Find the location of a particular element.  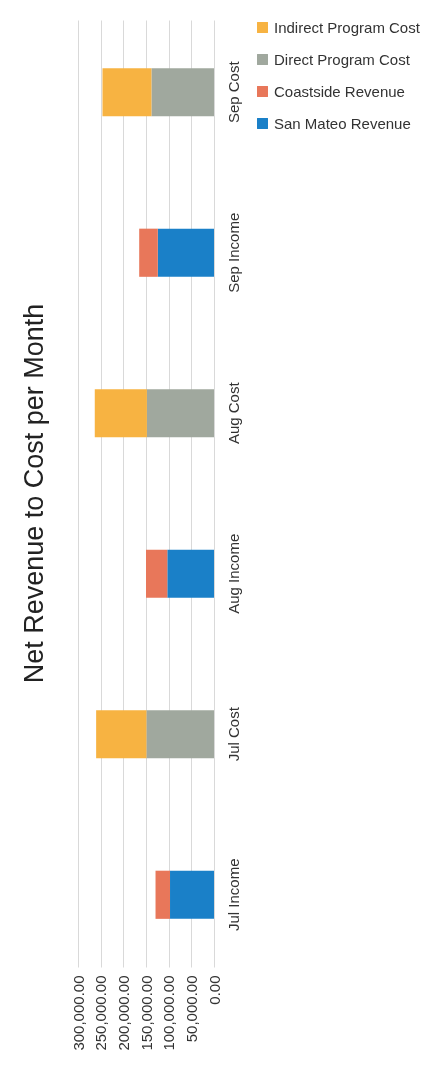

y-tick-label: Aug Cost is located at coordinates (233, 413).